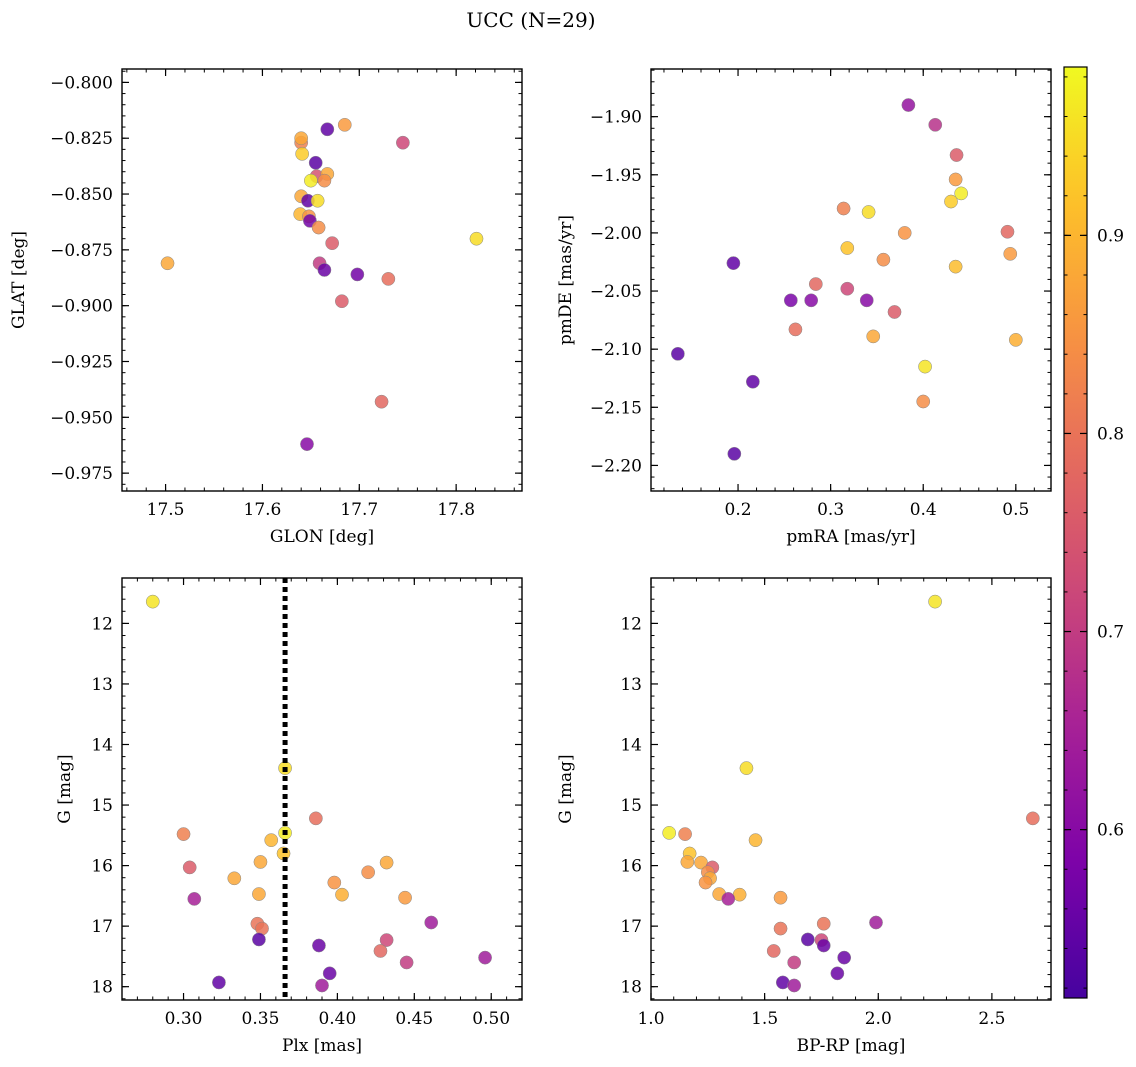 The width and height of the screenshot is (1136, 1067). I want to click on y-axis-label: pmDE [mas/yr], so click(566, 280).